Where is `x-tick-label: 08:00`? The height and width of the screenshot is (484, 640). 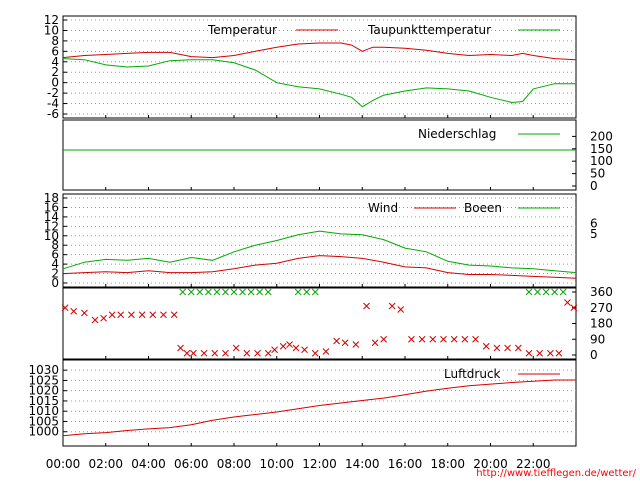 x-tick-label: 08:00 is located at coordinates (234, 464).